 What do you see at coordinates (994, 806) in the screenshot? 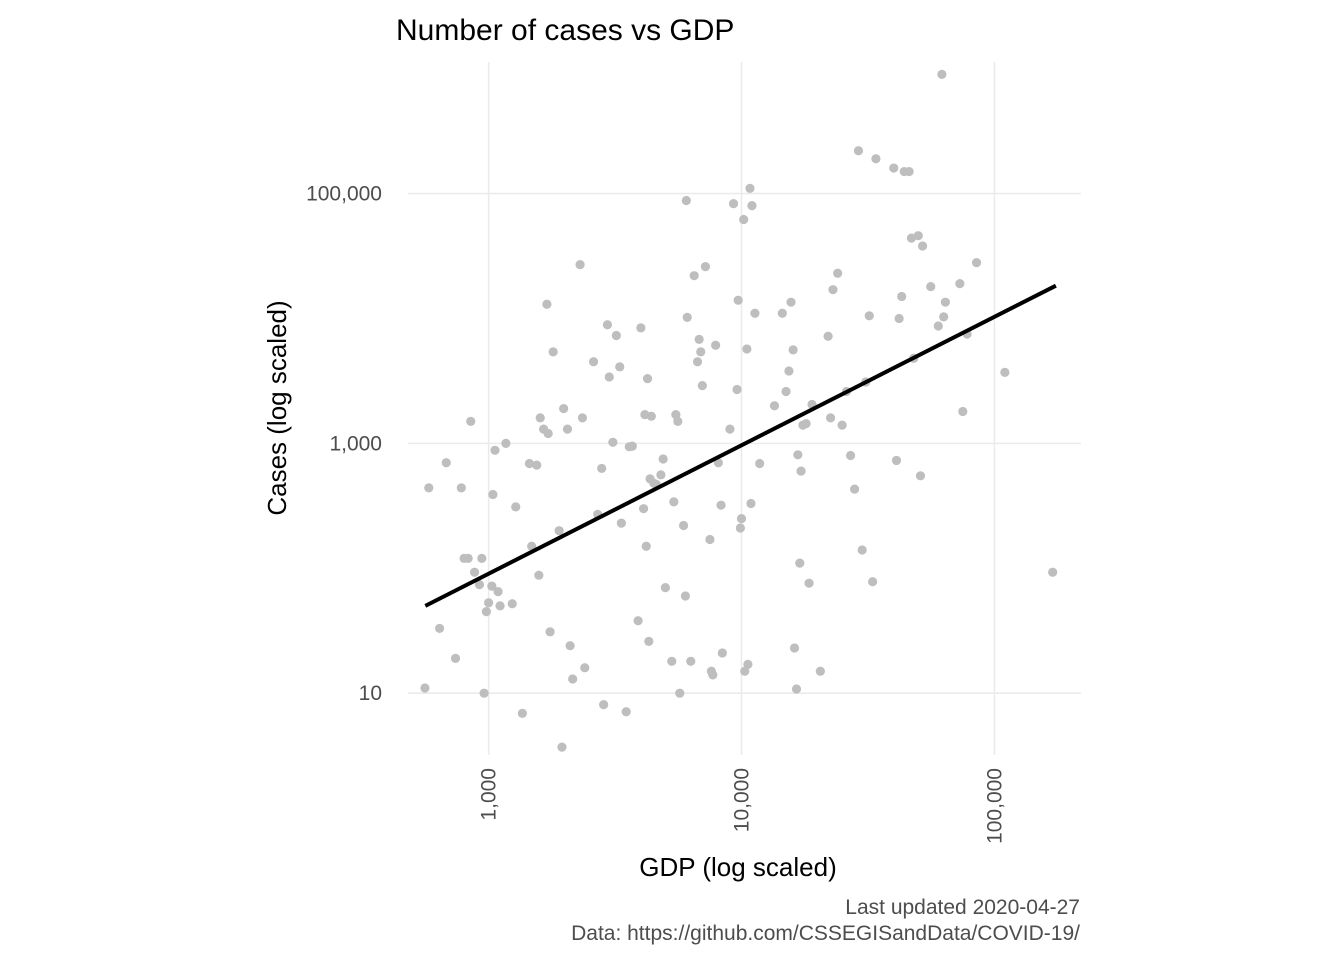
I see `x-tick-label: 100,000` at bounding box center [994, 806].